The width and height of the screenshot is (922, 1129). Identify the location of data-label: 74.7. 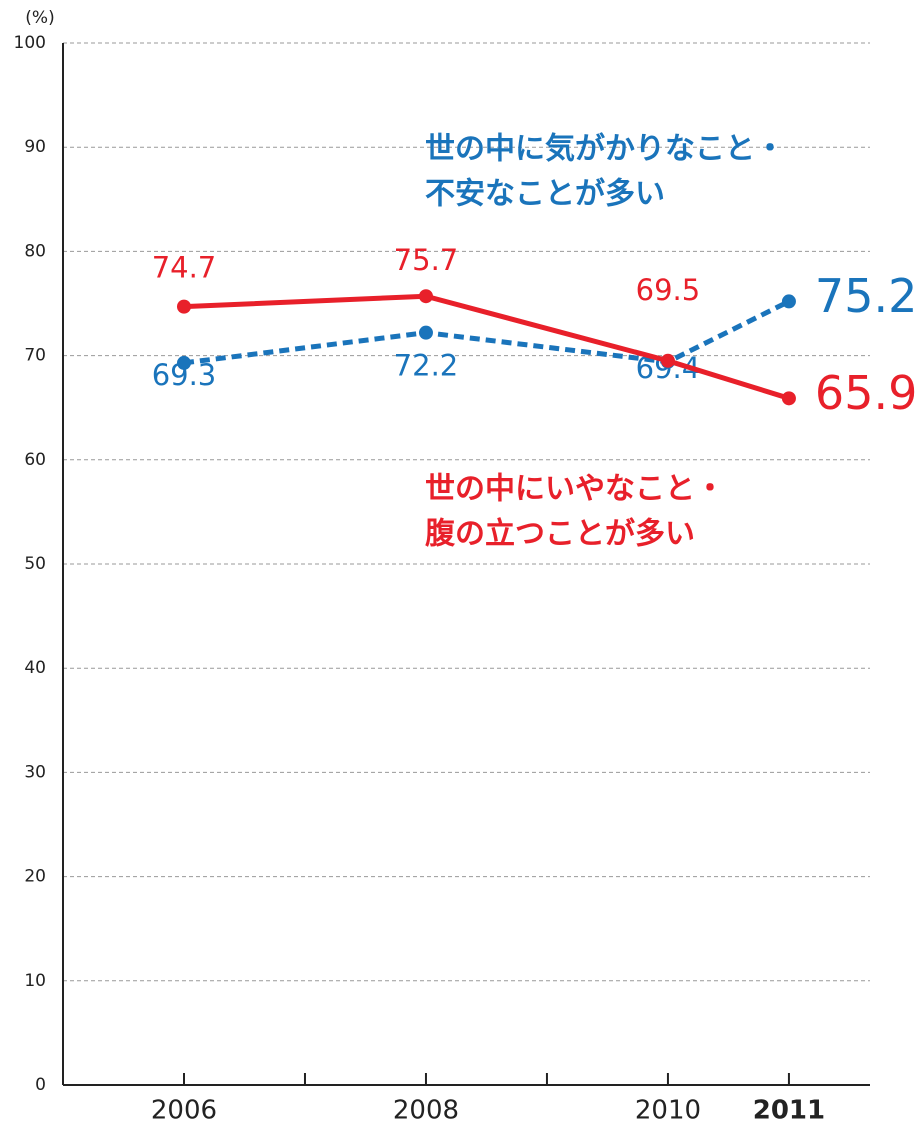
(184, 268).